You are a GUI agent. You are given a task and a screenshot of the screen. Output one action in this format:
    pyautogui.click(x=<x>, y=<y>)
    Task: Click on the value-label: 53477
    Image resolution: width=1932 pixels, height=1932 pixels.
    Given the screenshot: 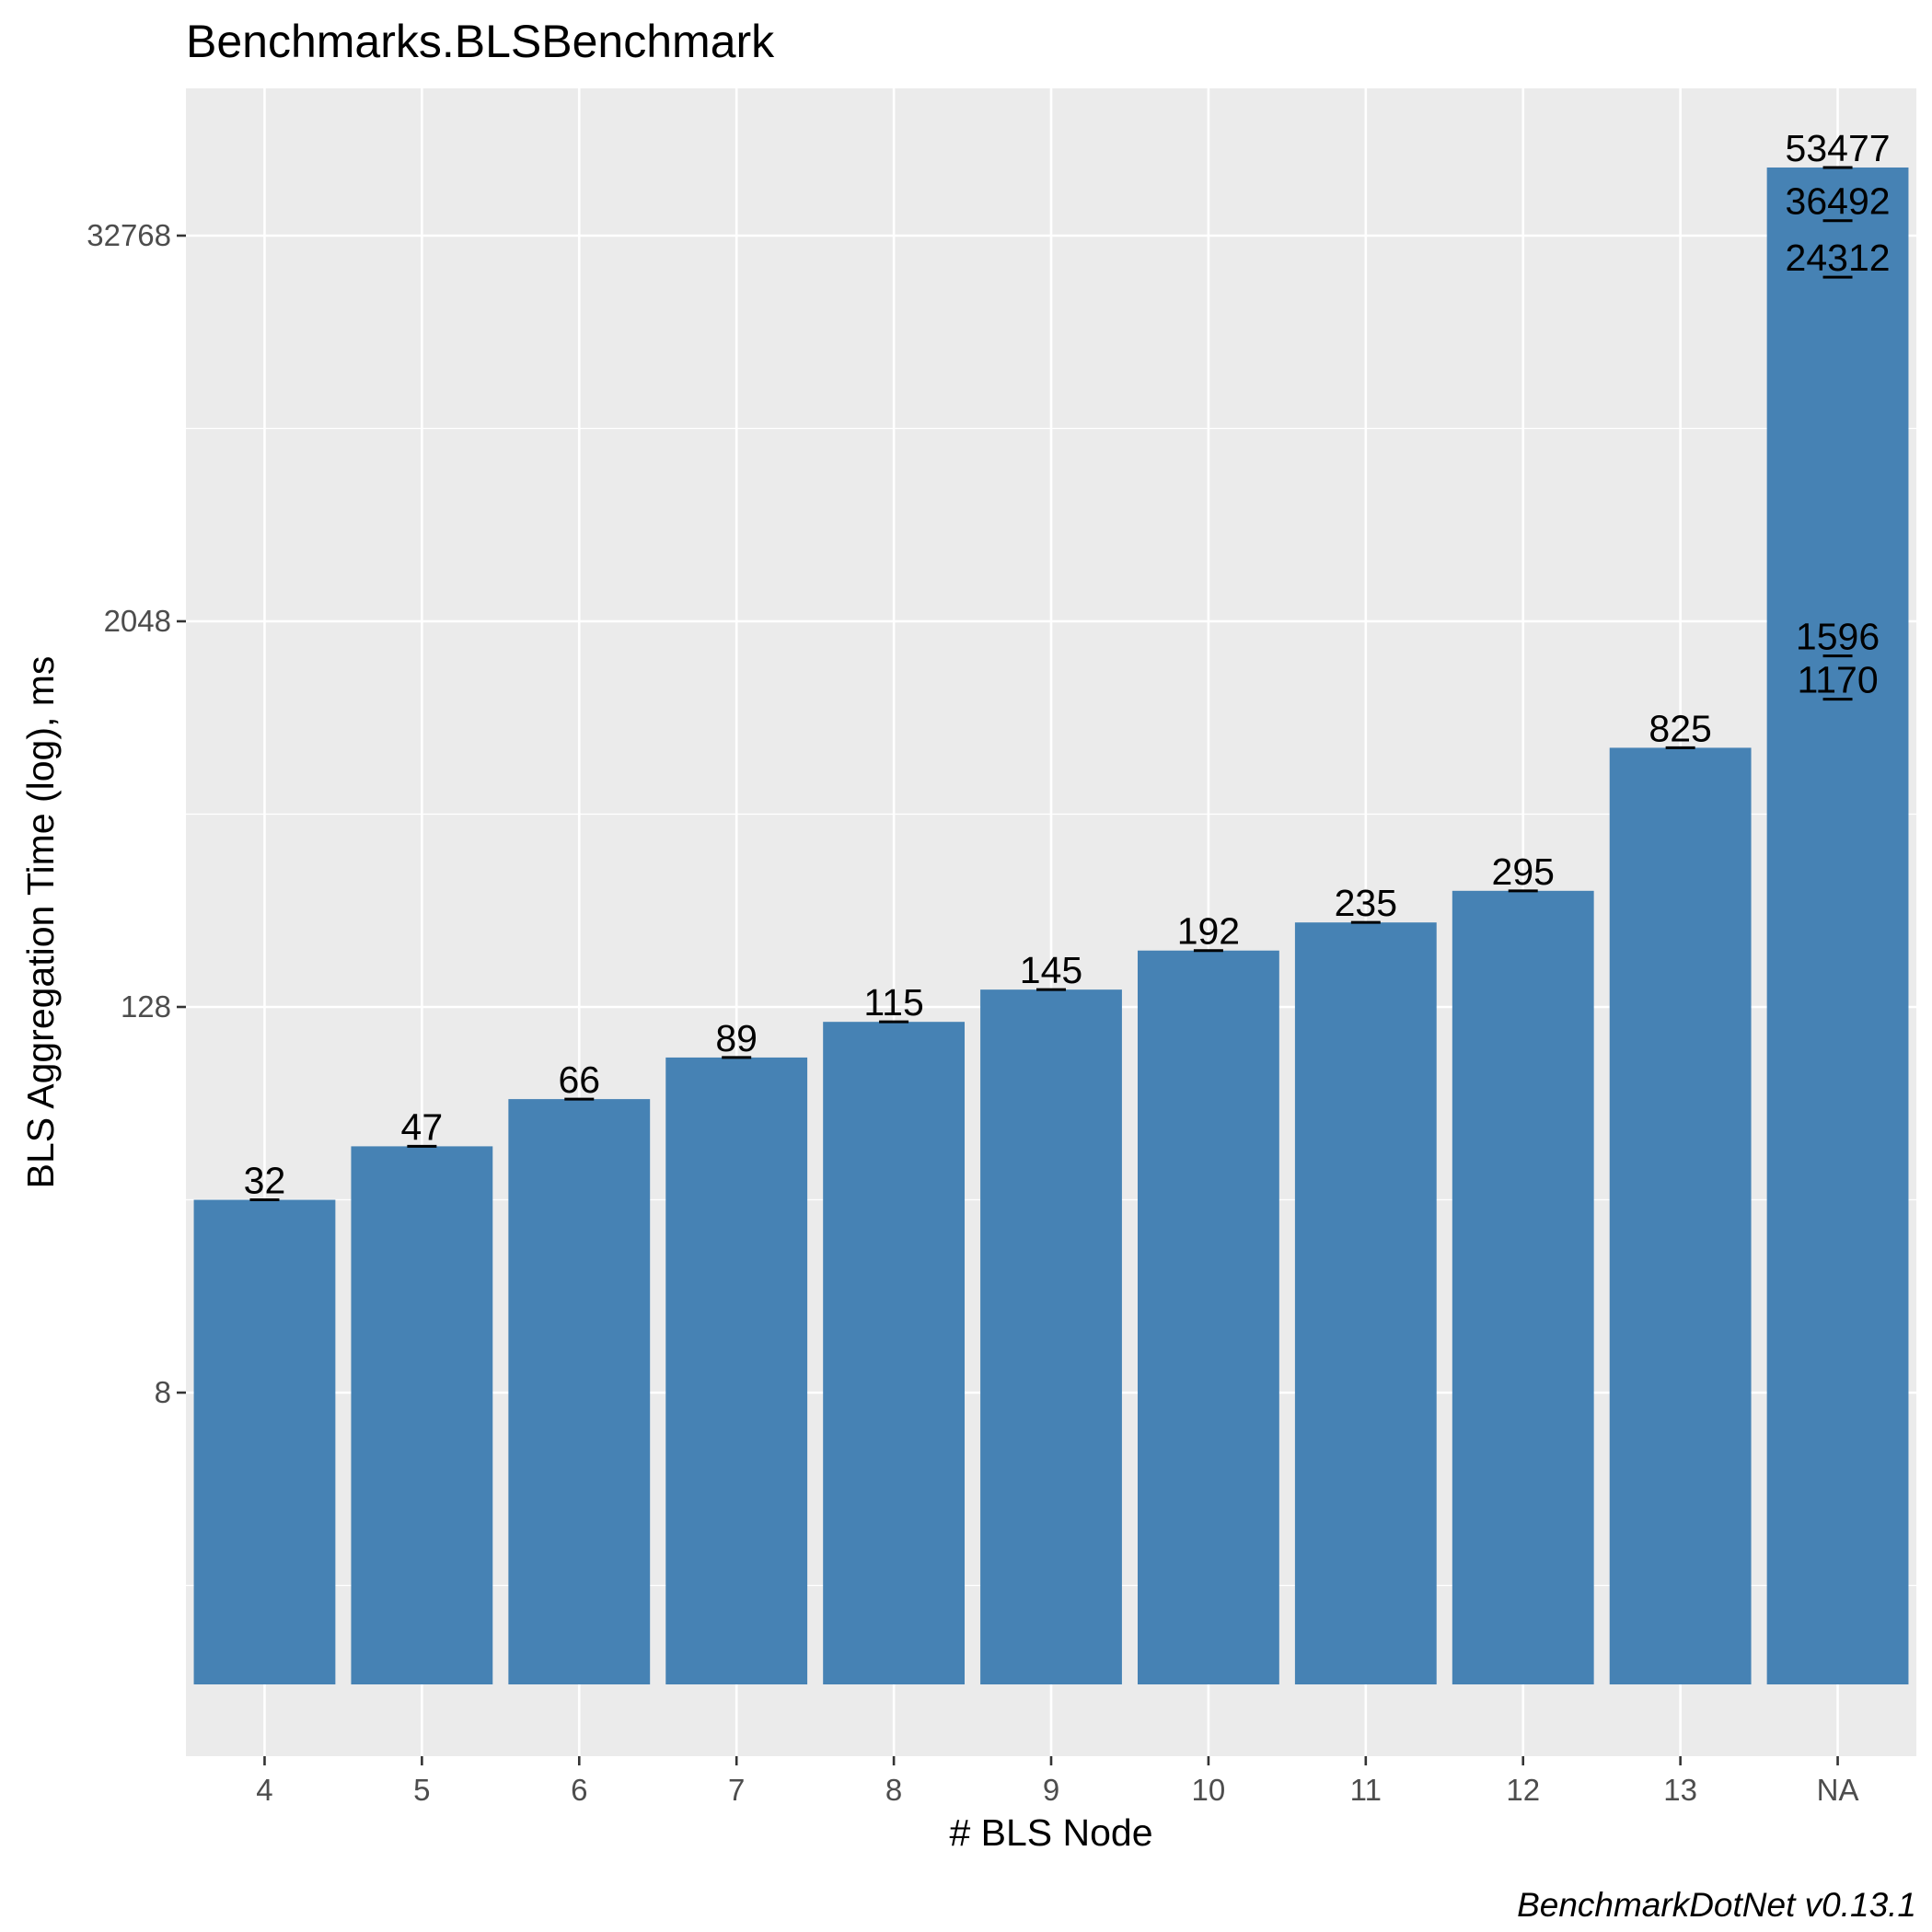 What is the action you would take?
    pyautogui.click(x=1839, y=148)
    